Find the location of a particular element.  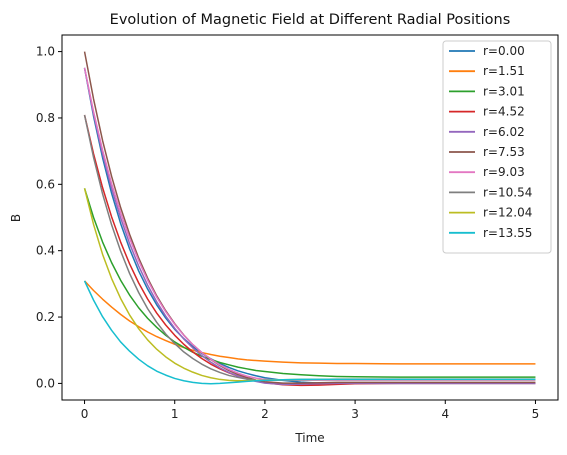

x-tick-label-3: 3 is located at coordinates (355, 414).